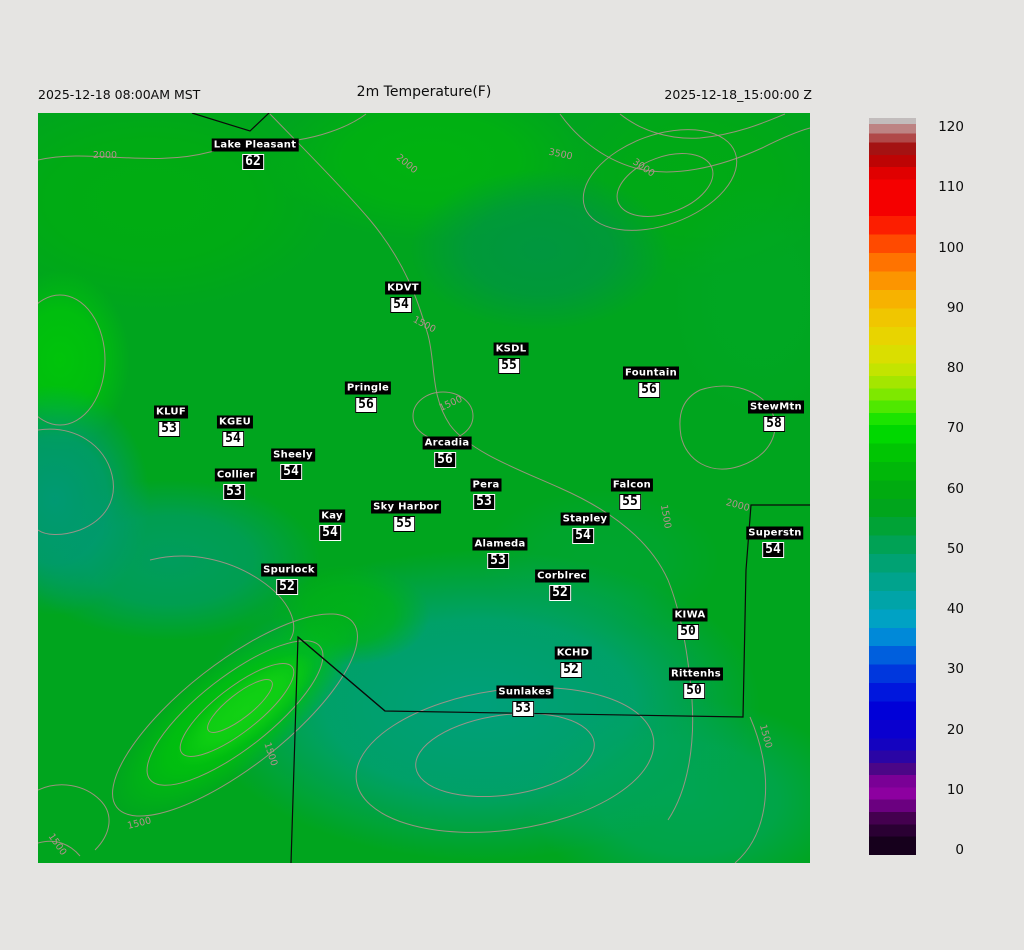  What do you see at coordinates (955, 669) in the screenshot?
I see `colorbar-tick-label: 30` at bounding box center [955, 669].